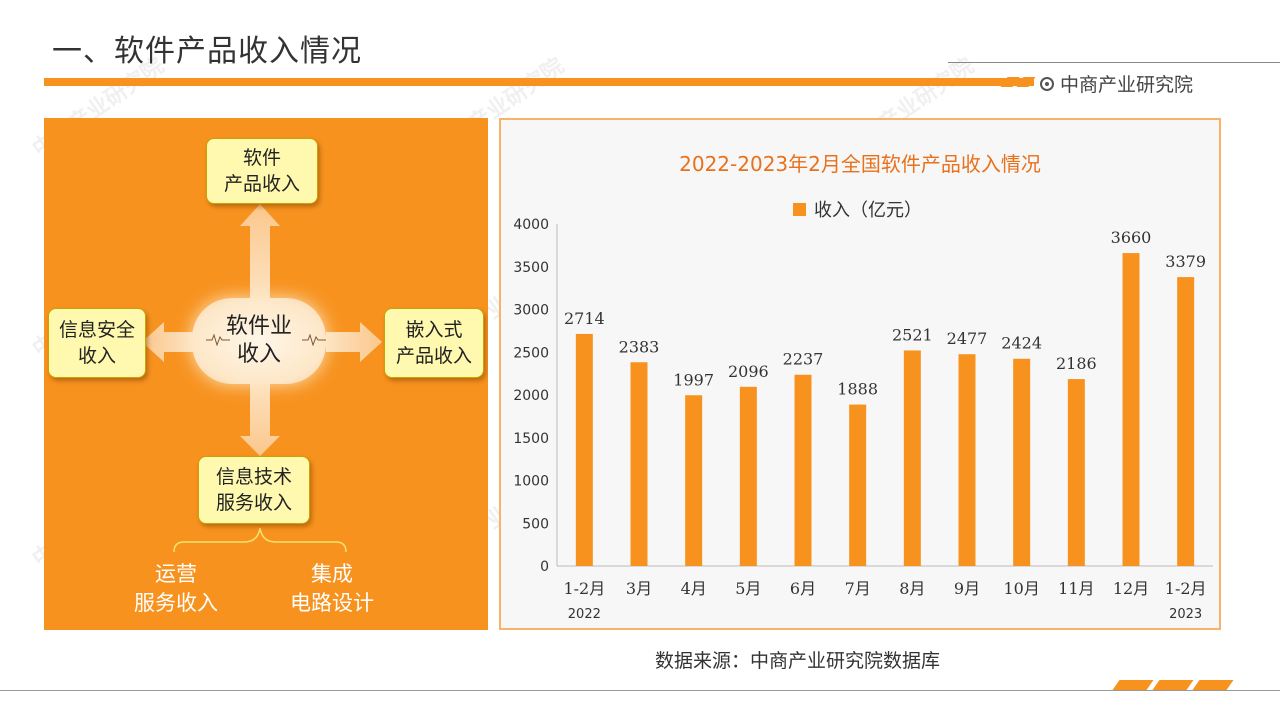 The width and height of the screenshot is (1280, 720). I want to click on sub-node-ic-design: 集成 电路设计, so click(332, 589).